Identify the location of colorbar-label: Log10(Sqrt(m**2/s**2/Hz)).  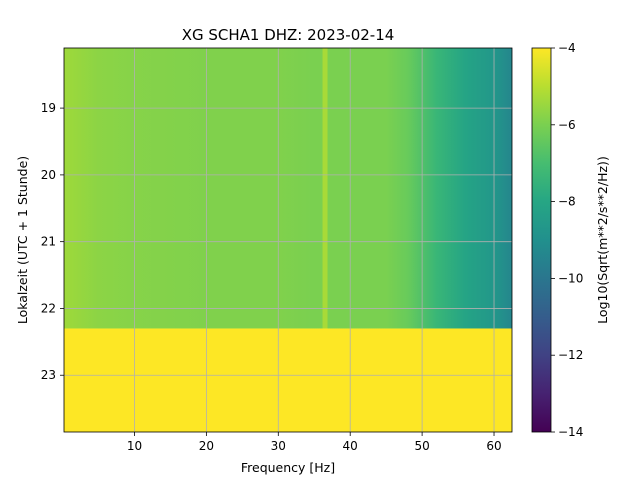
(602, 240).